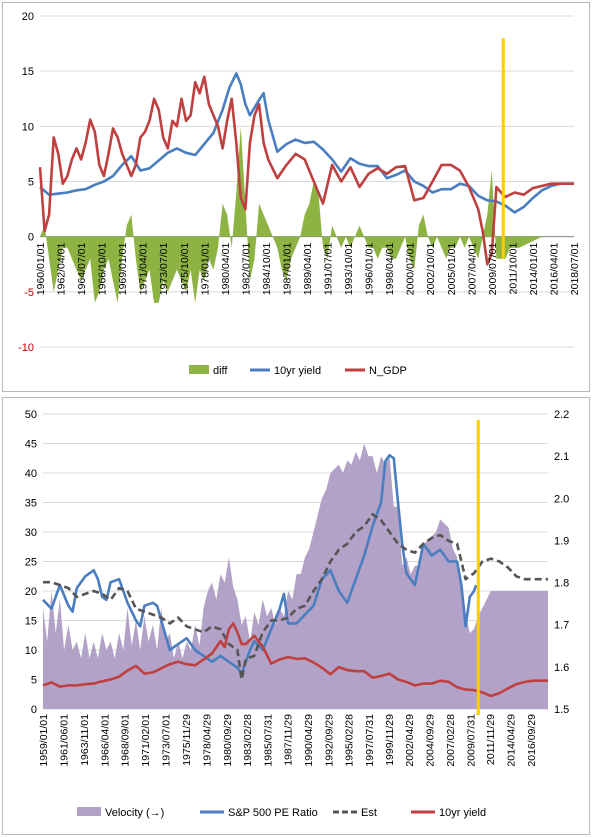  I want to click on x-tick-label: 1966/10/01, so click(103, 269).